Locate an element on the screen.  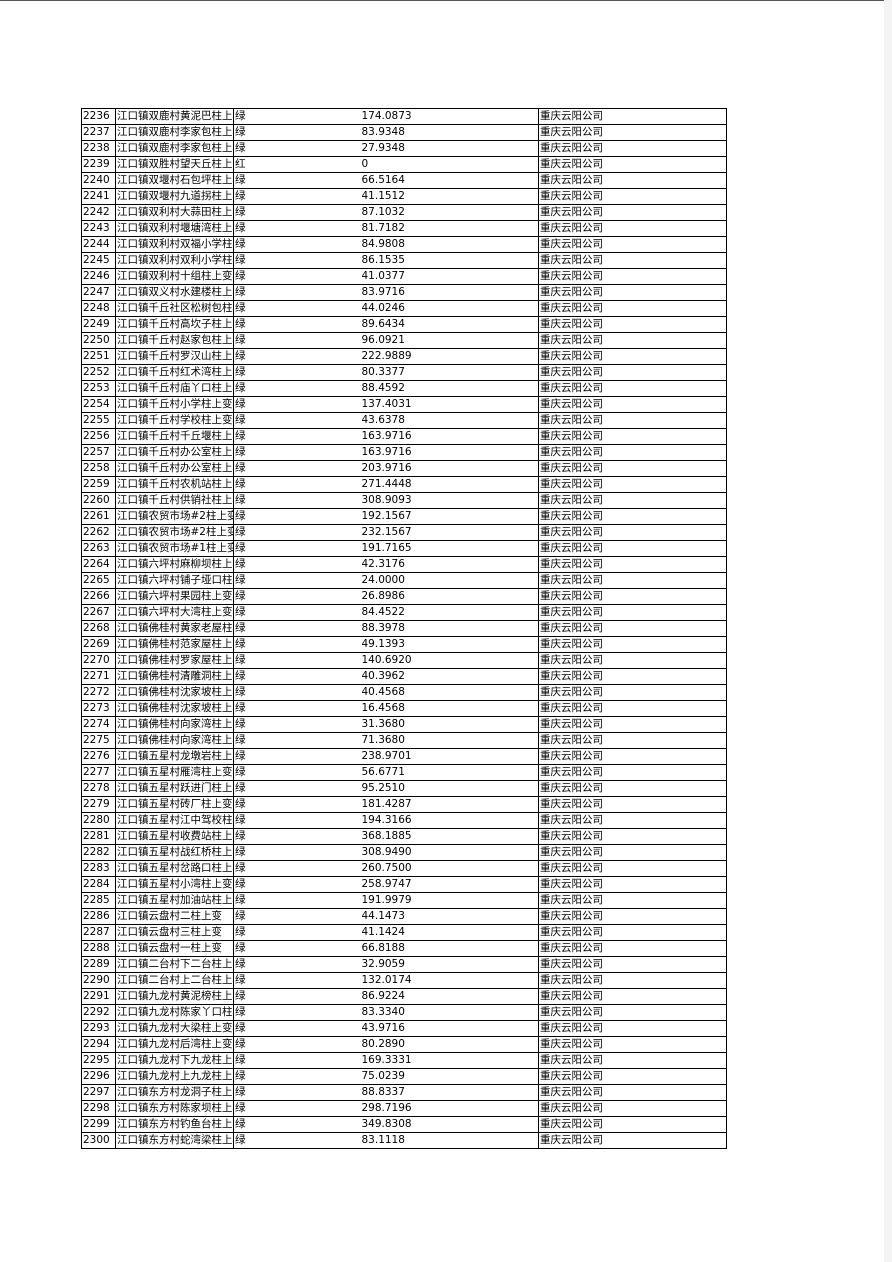
load-value: 260.7500 is located at coordinates (449, 868).